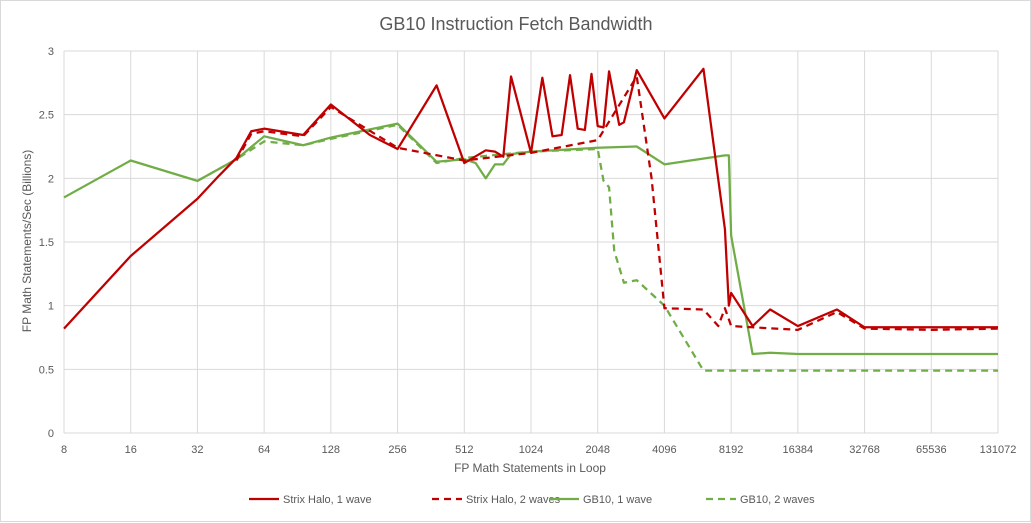  What do you see at coordinates (51, 179) in the screenshot?
I see `y-tick-label: 2` at bounding box center [51, 179].